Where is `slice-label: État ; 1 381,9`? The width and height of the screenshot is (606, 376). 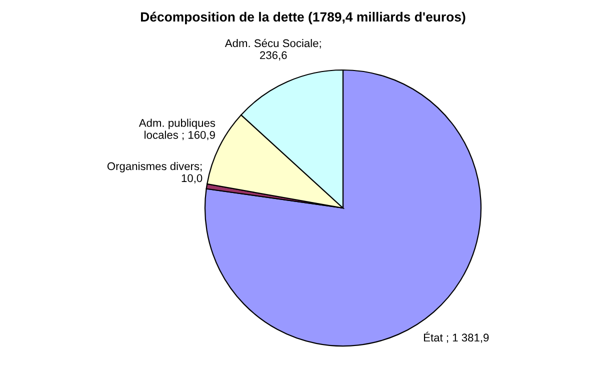 slice-label: État ; 1 381,9 is located at coordinates (456, 337).